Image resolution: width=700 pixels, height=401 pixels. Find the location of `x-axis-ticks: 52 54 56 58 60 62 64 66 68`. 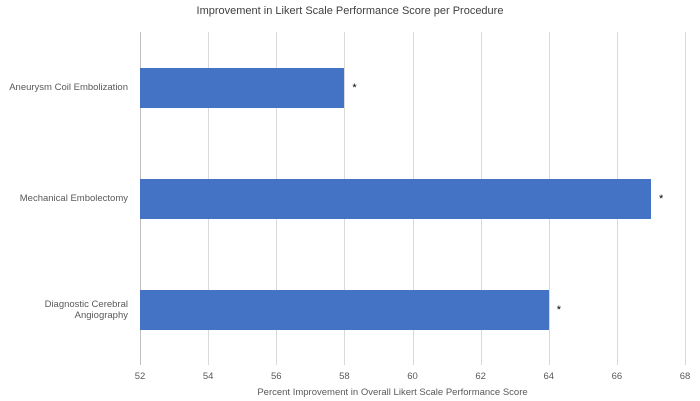

x-axis-ticks: 52 54 56 58 60 62 64 66 68 is located at coordinates (413, 377).